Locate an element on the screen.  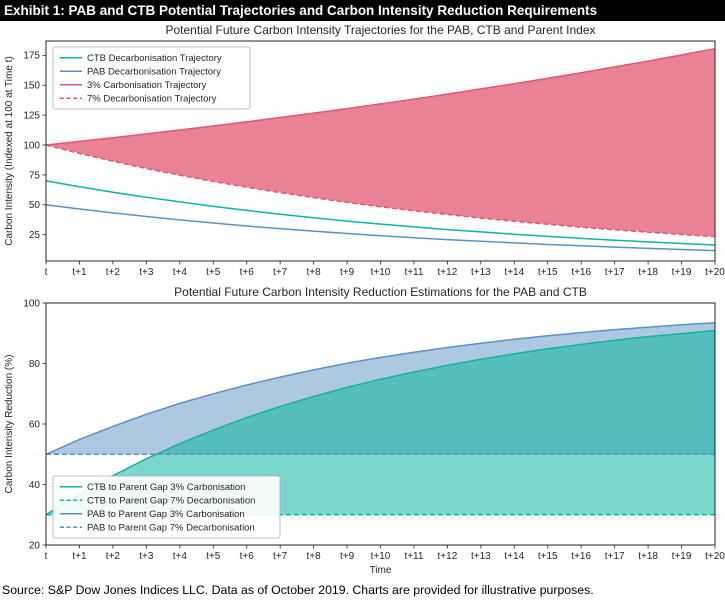
y-tick-label: 60 is located at coordinates (35, 424).